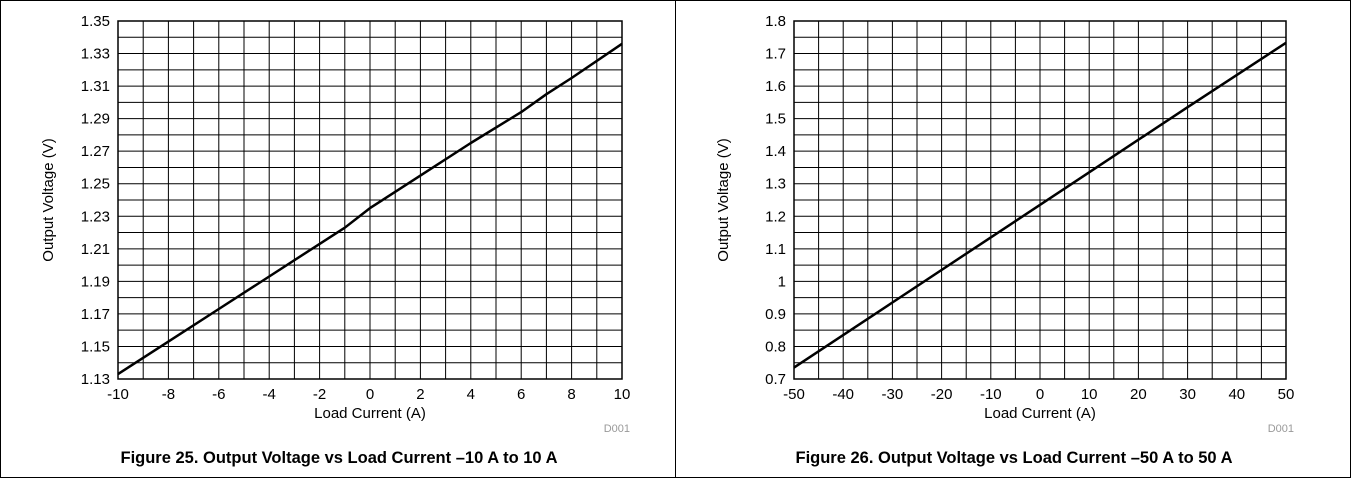 The image size is (1351, 480). I want to click on x-tick-label: -20, so click(942, 394).